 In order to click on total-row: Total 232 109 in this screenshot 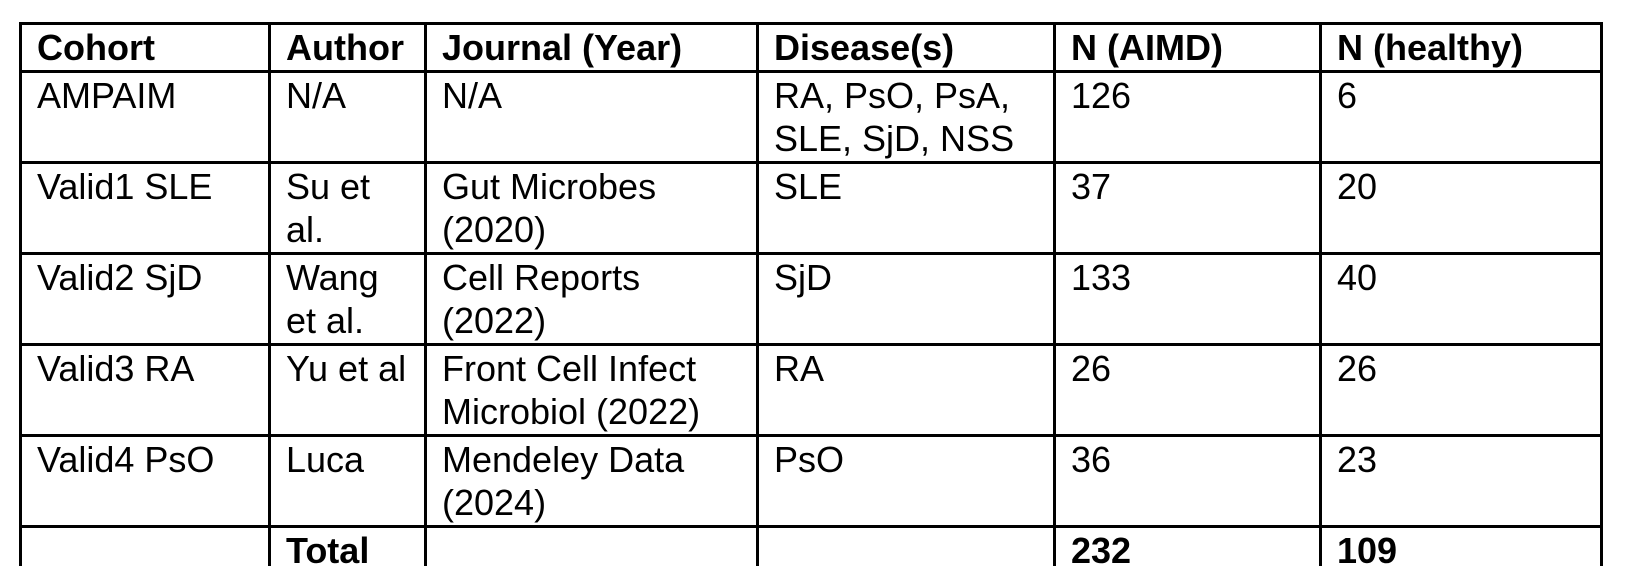, I will do `click(811, 545)`.